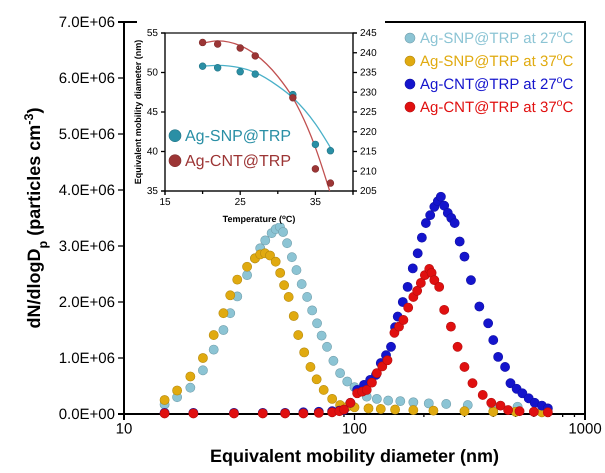 The width and height of the screenshot is (605, 473). I want to click on legend-label: Ag-SNP@TRP at 27$^{o}$C, so click(497, 37).